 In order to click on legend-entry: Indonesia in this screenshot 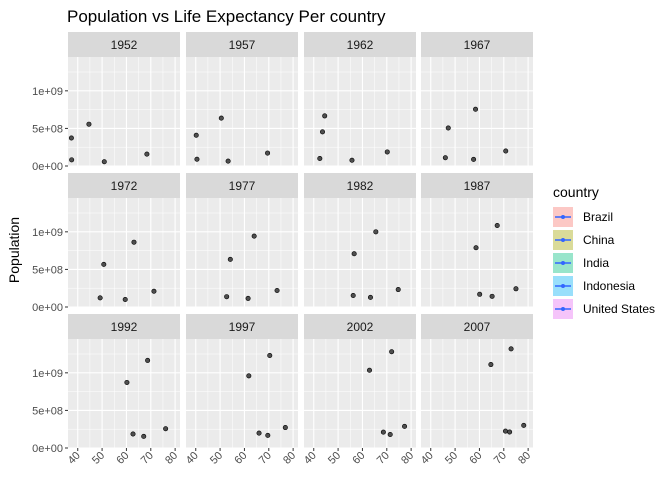, I will do `click(594, 286)`.